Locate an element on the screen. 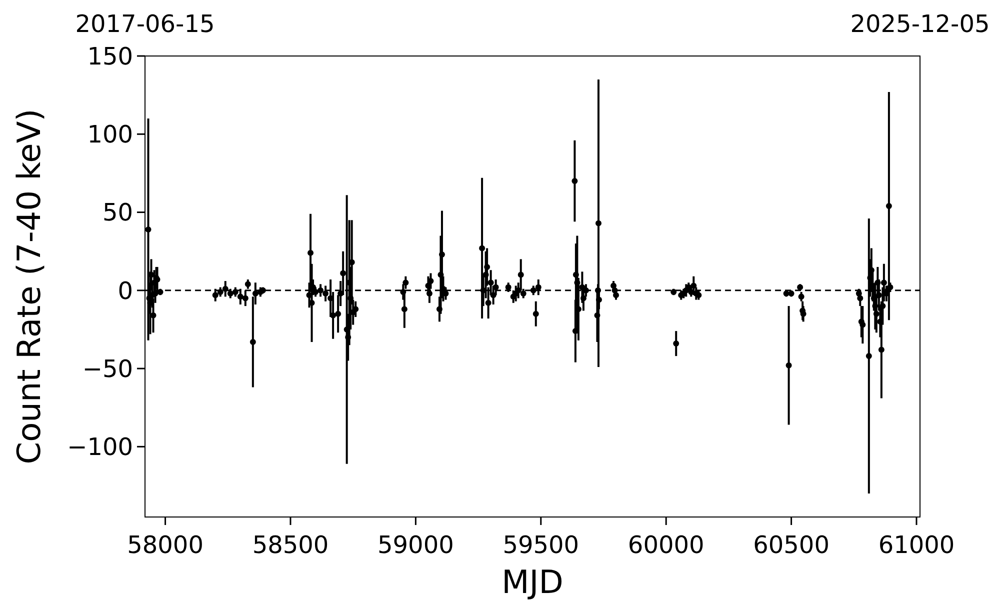  x-tick-label: 59000 is located at coordinates (416, 545).